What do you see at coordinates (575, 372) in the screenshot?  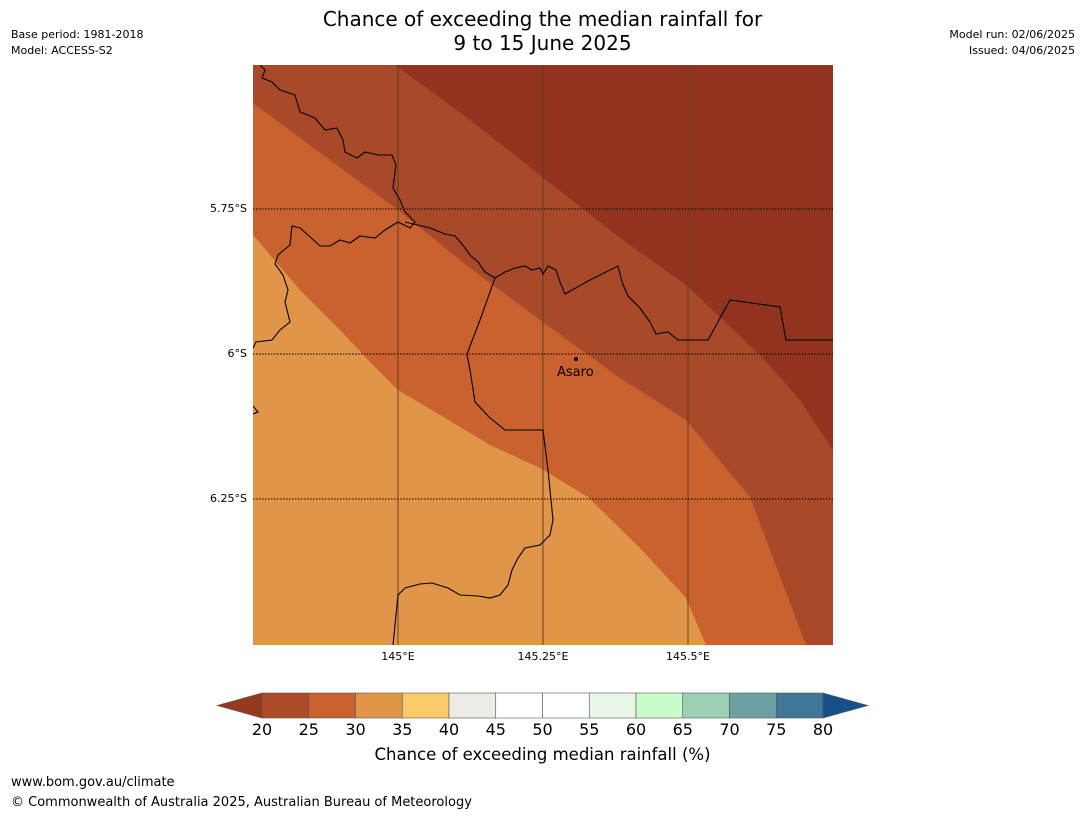 I see `place-label-asaro: Asaro` at bounding box center [575, 372].